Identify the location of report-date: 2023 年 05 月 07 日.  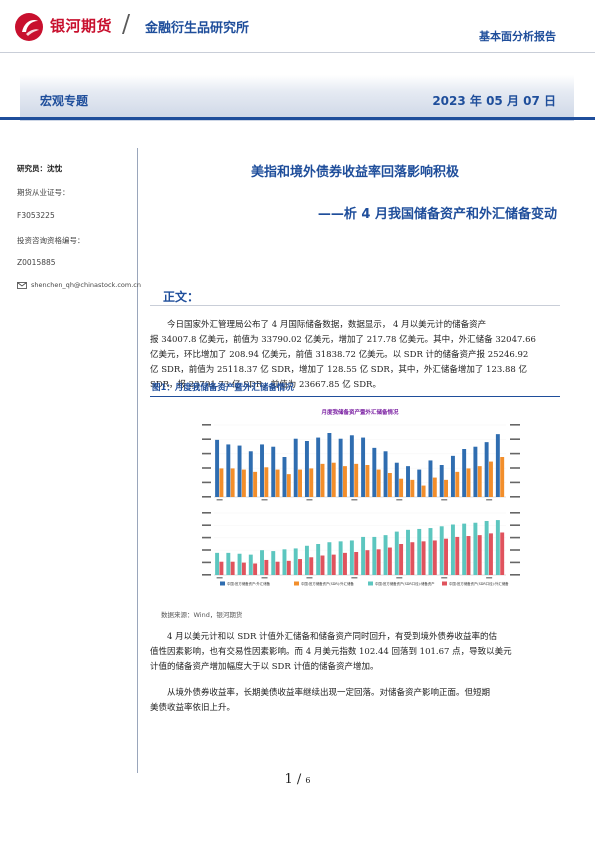
(494, 101).